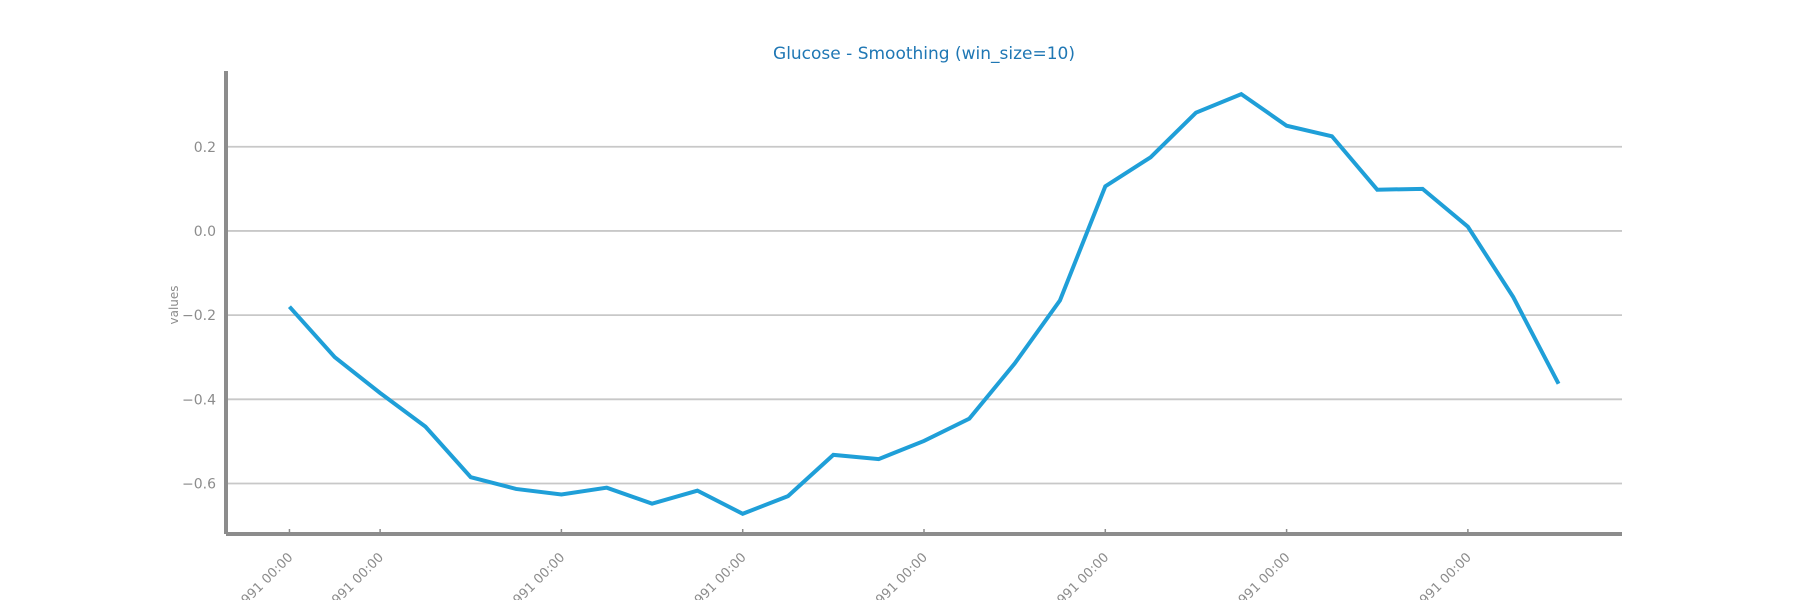  What do you see at coordinates (924, 54) in the screenshot?
I see `chart-title: Glucose - Smoothing (win_size=10)` at bounding box center [924, 54].